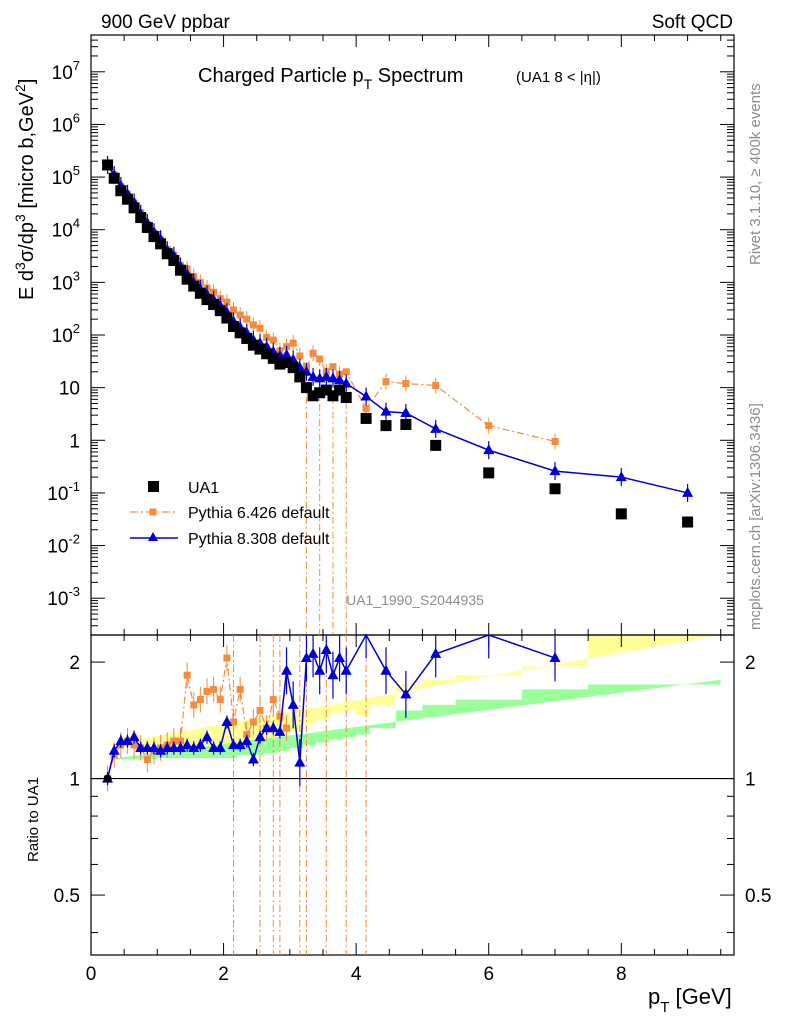 This screenshot has width=786, height=1024. I want to click on ratio-tick-label-left: 1, so click(74, 780).